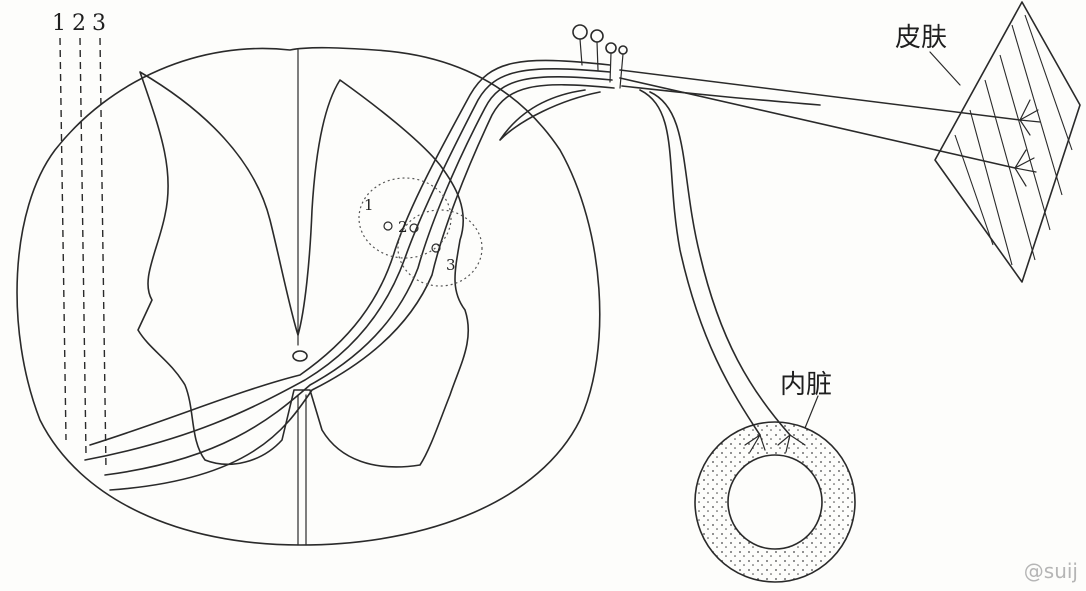 The height and width of the screenshot is (591, 1086). I want to click on tract-label-1: 1, so click(59, 23).